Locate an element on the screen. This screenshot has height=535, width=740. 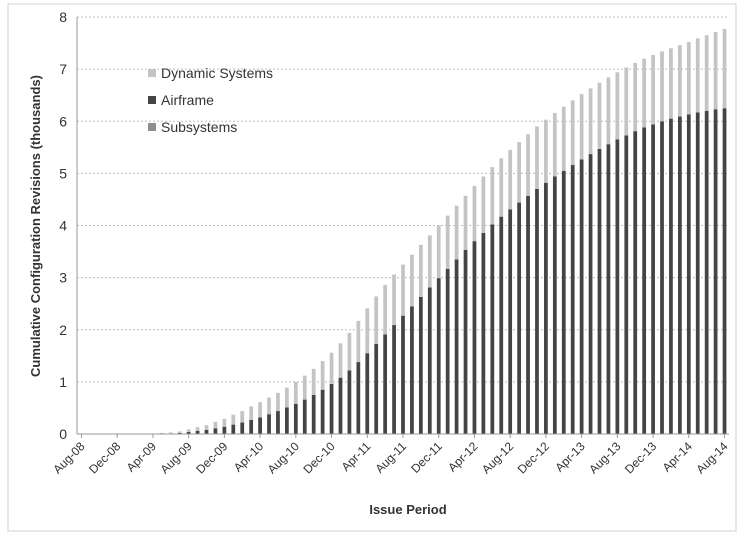
y-tick-label: 3 is located at coordinates (63, 278).